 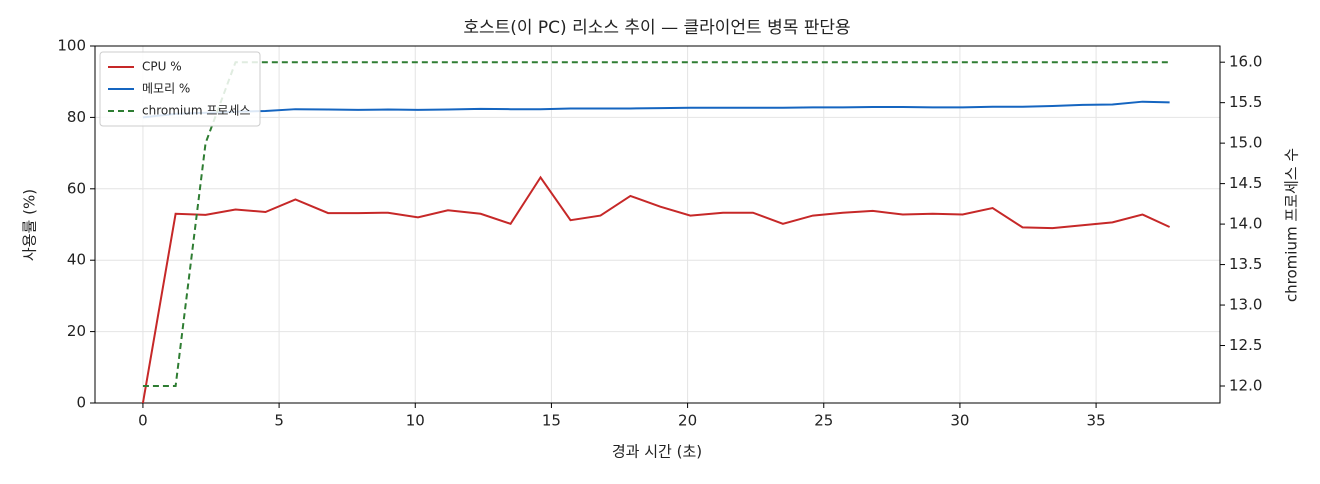 What do you see at coordinates (76, 260) in the screenshot?
I see `y-tick-label: 40` at bounding box center [76, 260].